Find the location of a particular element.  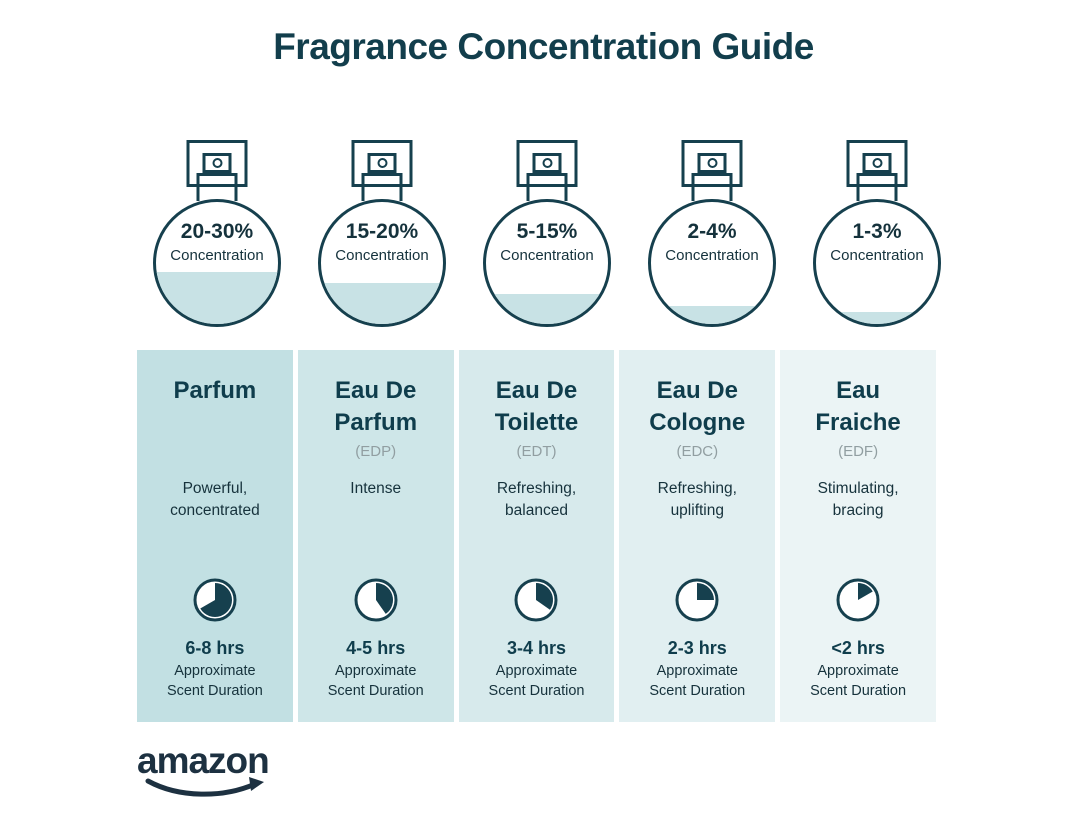

bottle-slot: 15-20% Concentration is located at coordinates (382, 230).